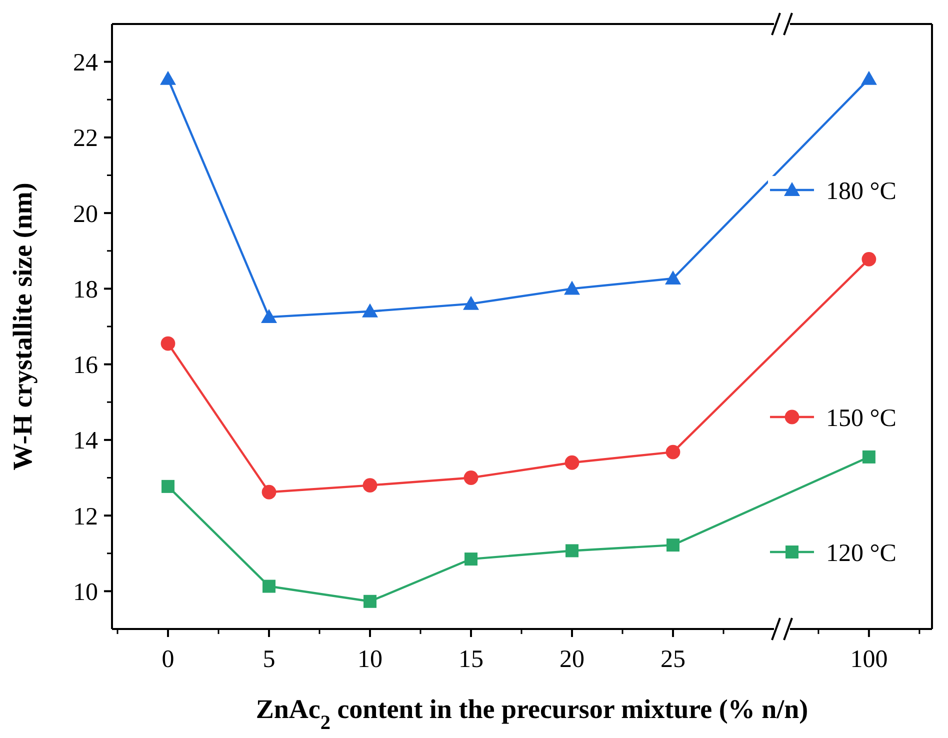 This screenshot has width=948, height=738. Describe the element at coordinates (85, 63) in the screenshot. I see `y-tick-label: 24` at that location.